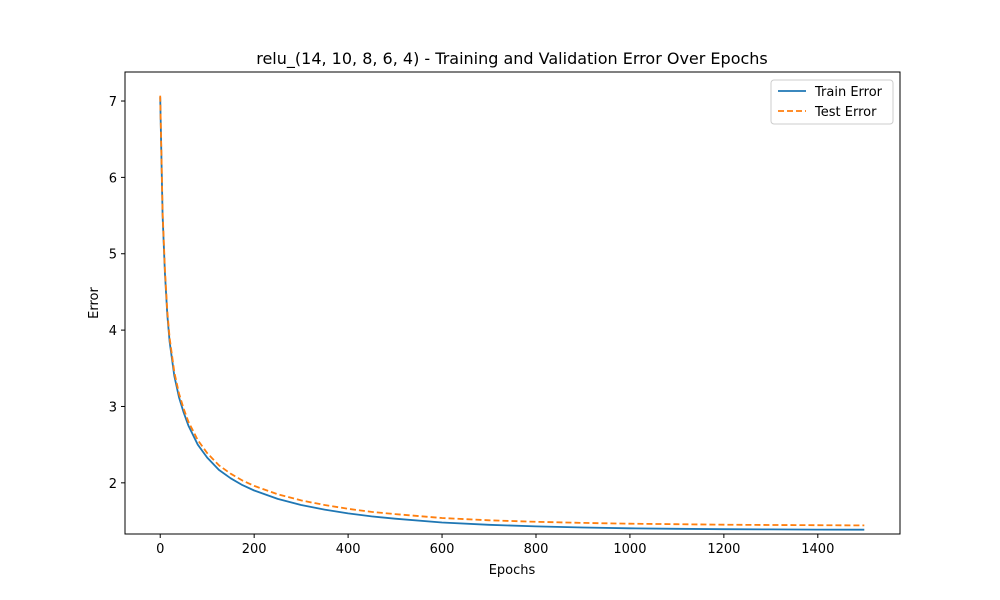  I want to click on y-tick-label: 5, so click(113, 255).